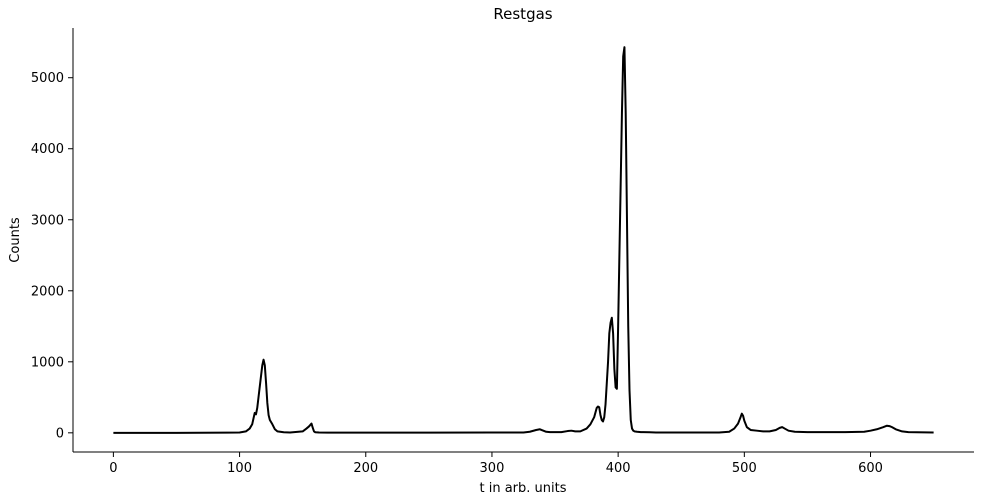 The width and height of the screenshot is (1000, 500). Describe the element at coordinates (239, 468) in the screenshot. I see `x-tick-label: 100` at that location.